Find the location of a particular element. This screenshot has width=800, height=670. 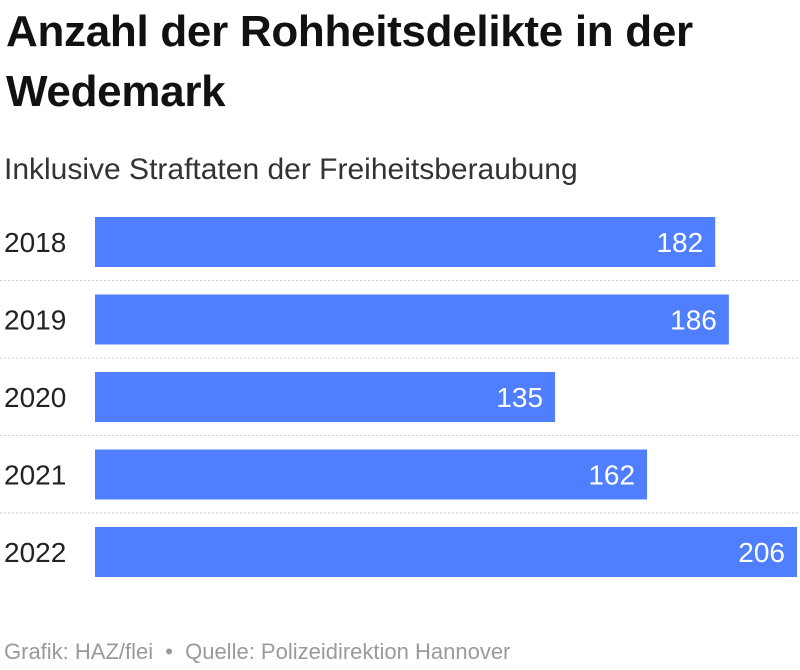

credit-text: Grafik: HAZ/flei is located at coordinates (79, 651).